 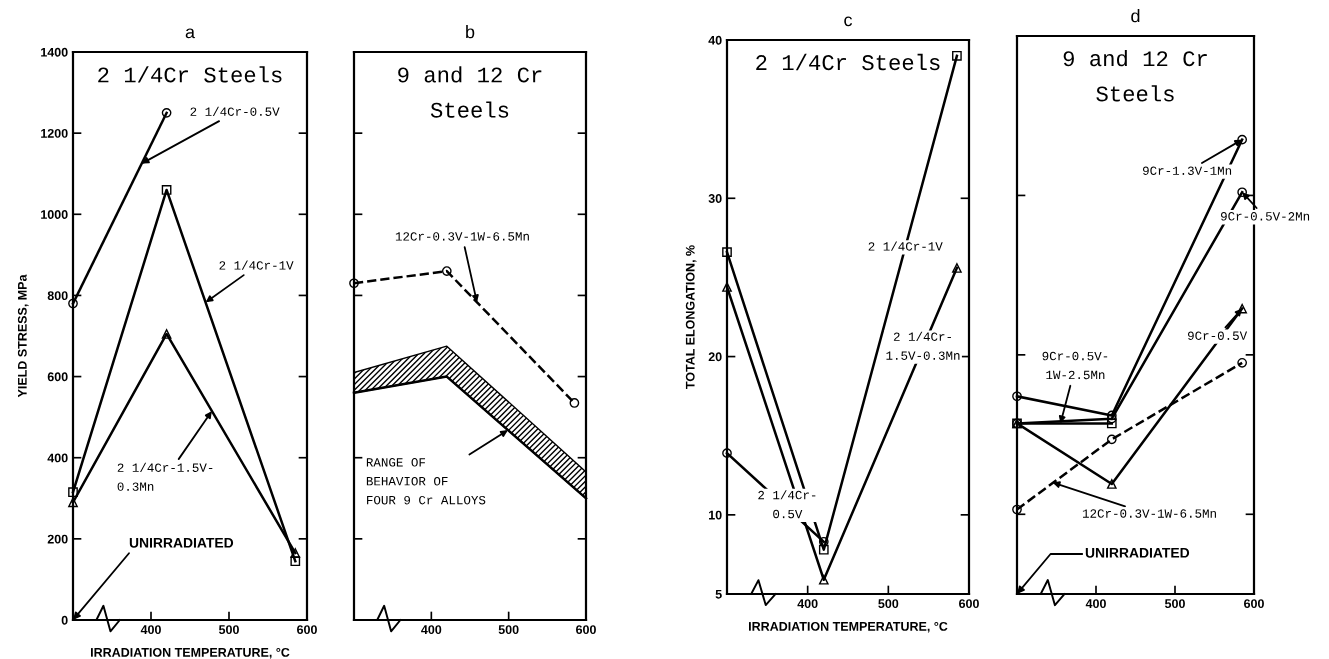 What do you see at coordinates (715, 515) in the screenshot?
I see `y-tick-label: 10` at bounding box center [715, 515].